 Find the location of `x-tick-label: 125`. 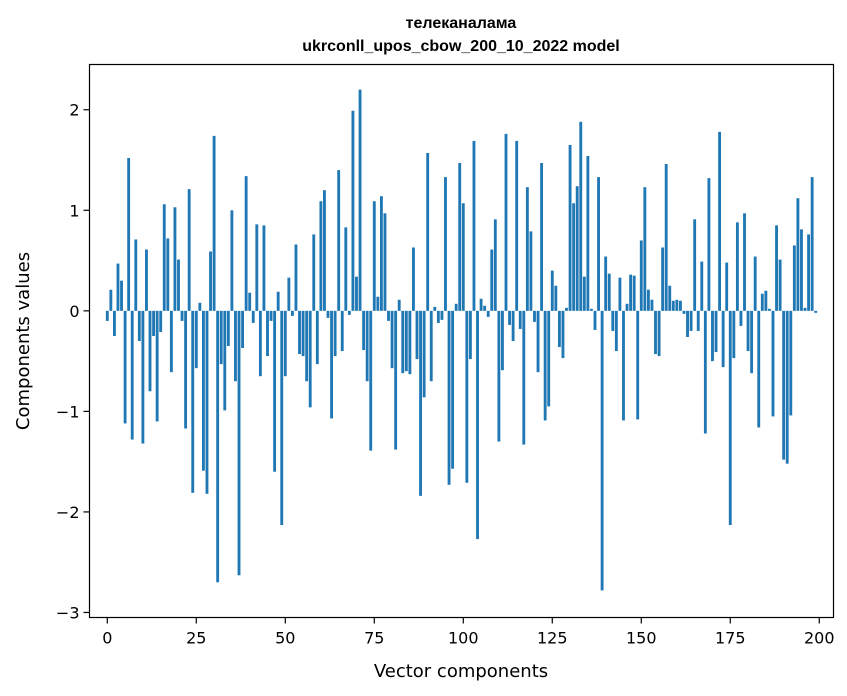

x-tick-label: 125 is located at coordinates (552, 638).